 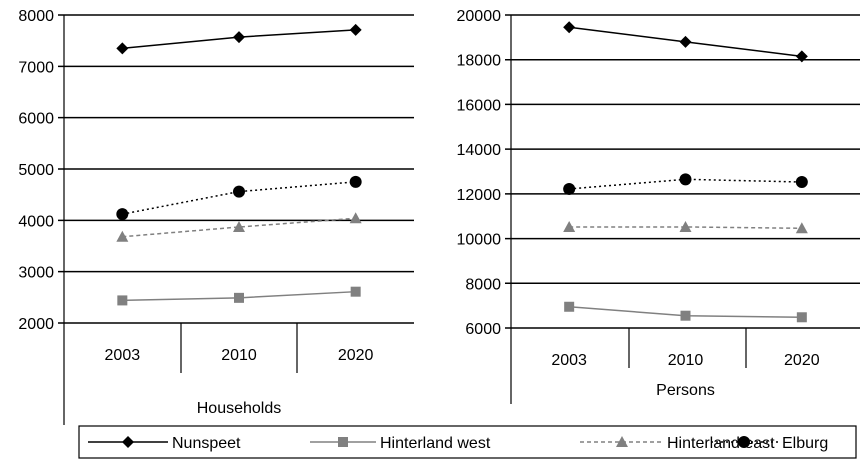 What do you see at coordinates (805, 443) in the screenshot?
I see `legend-label: Elburg` at bounding box center [805, 443].